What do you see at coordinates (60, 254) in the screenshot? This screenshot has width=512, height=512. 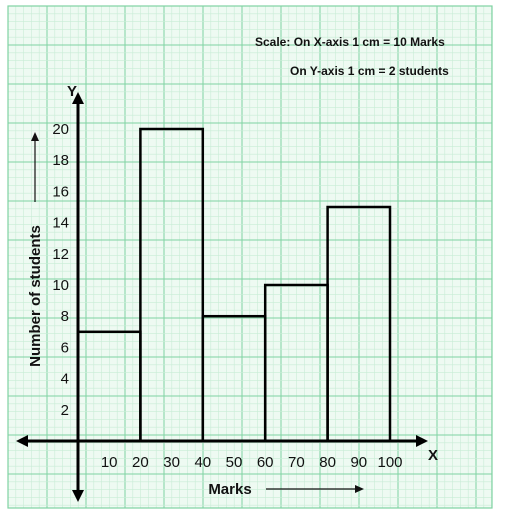 I see `y-tick-label: 12` at bounding box center [60, 254].